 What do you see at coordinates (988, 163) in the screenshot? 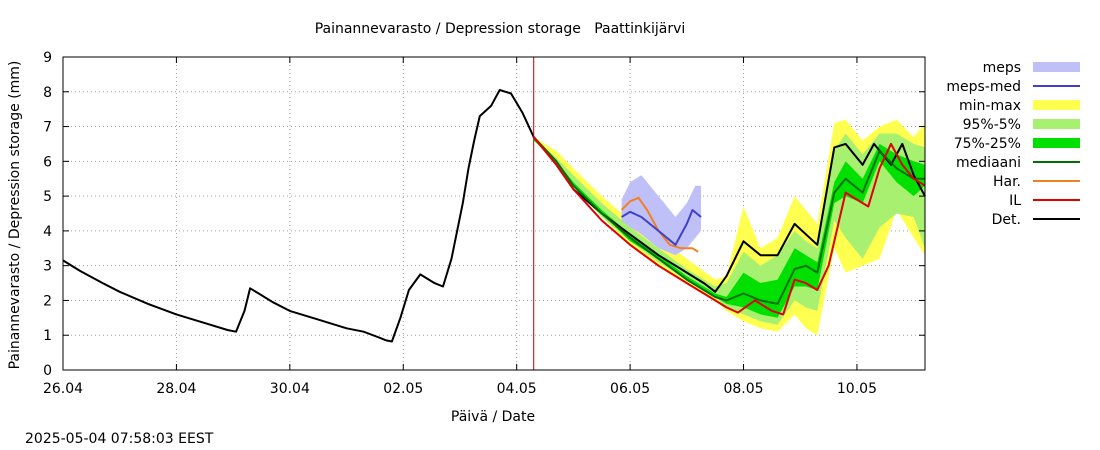
I see `legend-label-median: mediaani` at bounding box center [988, 163].